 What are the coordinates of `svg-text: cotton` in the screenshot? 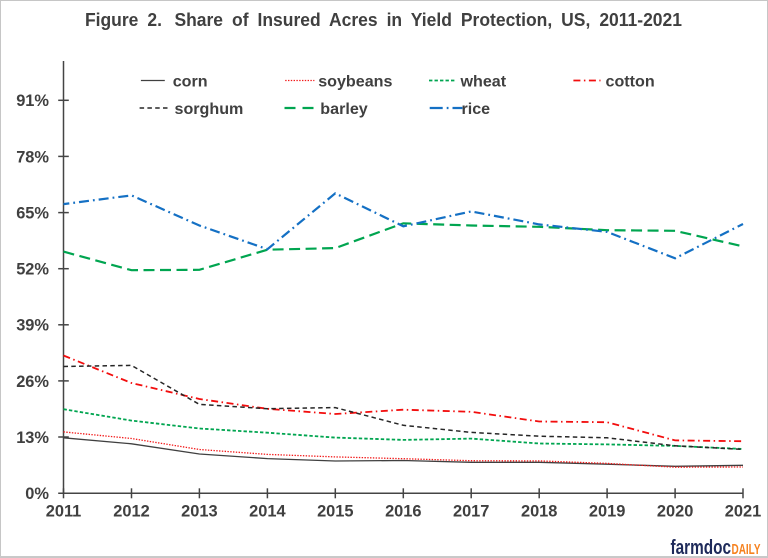 It's located at (630, 82).